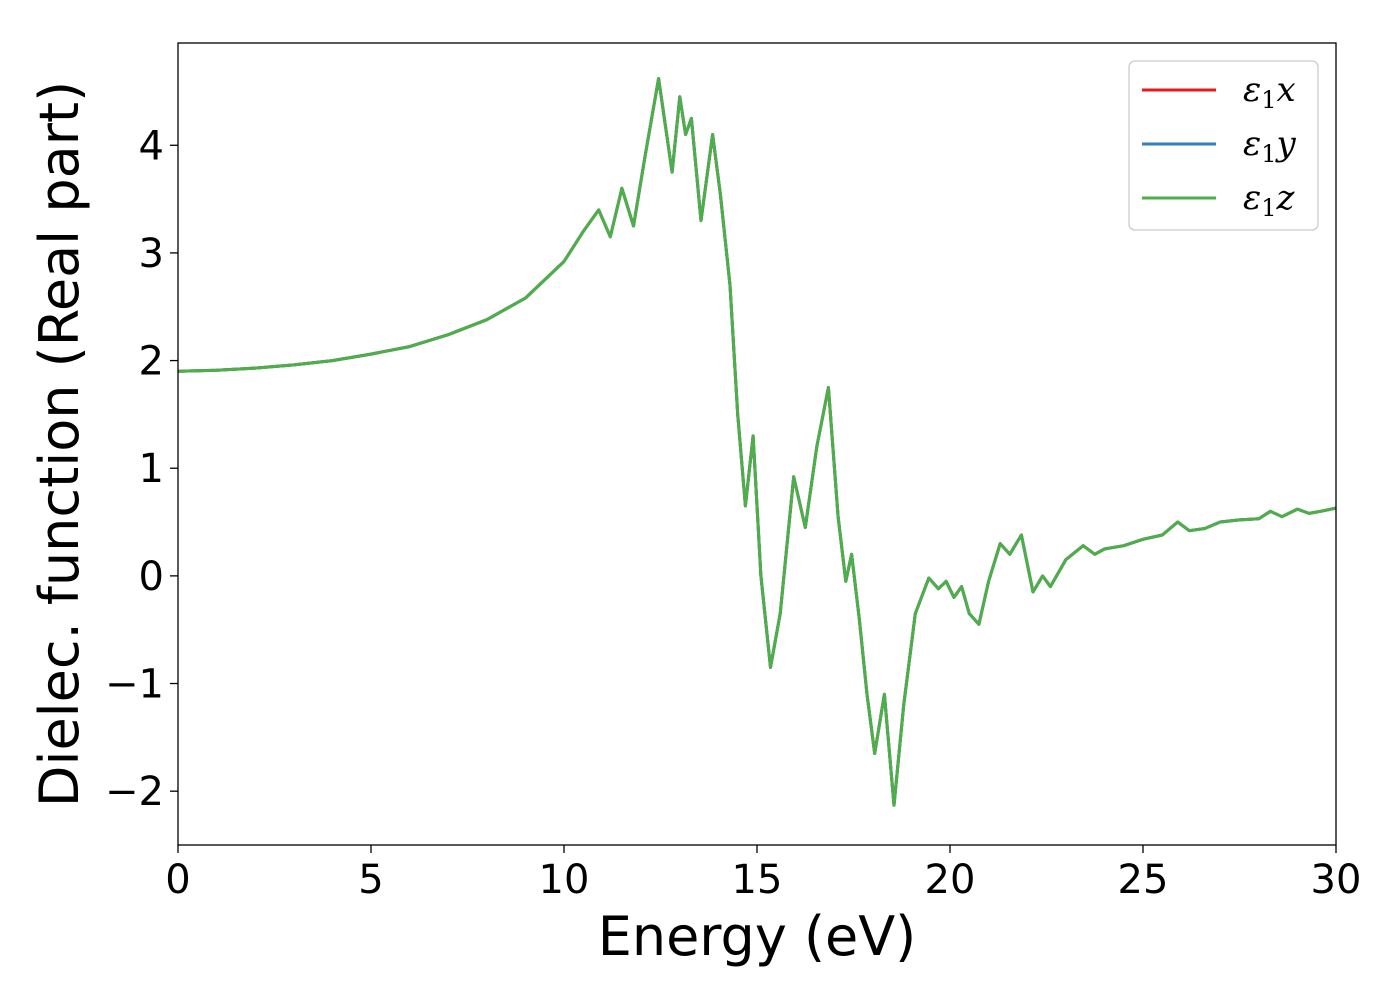 The image size is (1400, 1000). I want to click on y-tick-label: −2, so click(134, 792).